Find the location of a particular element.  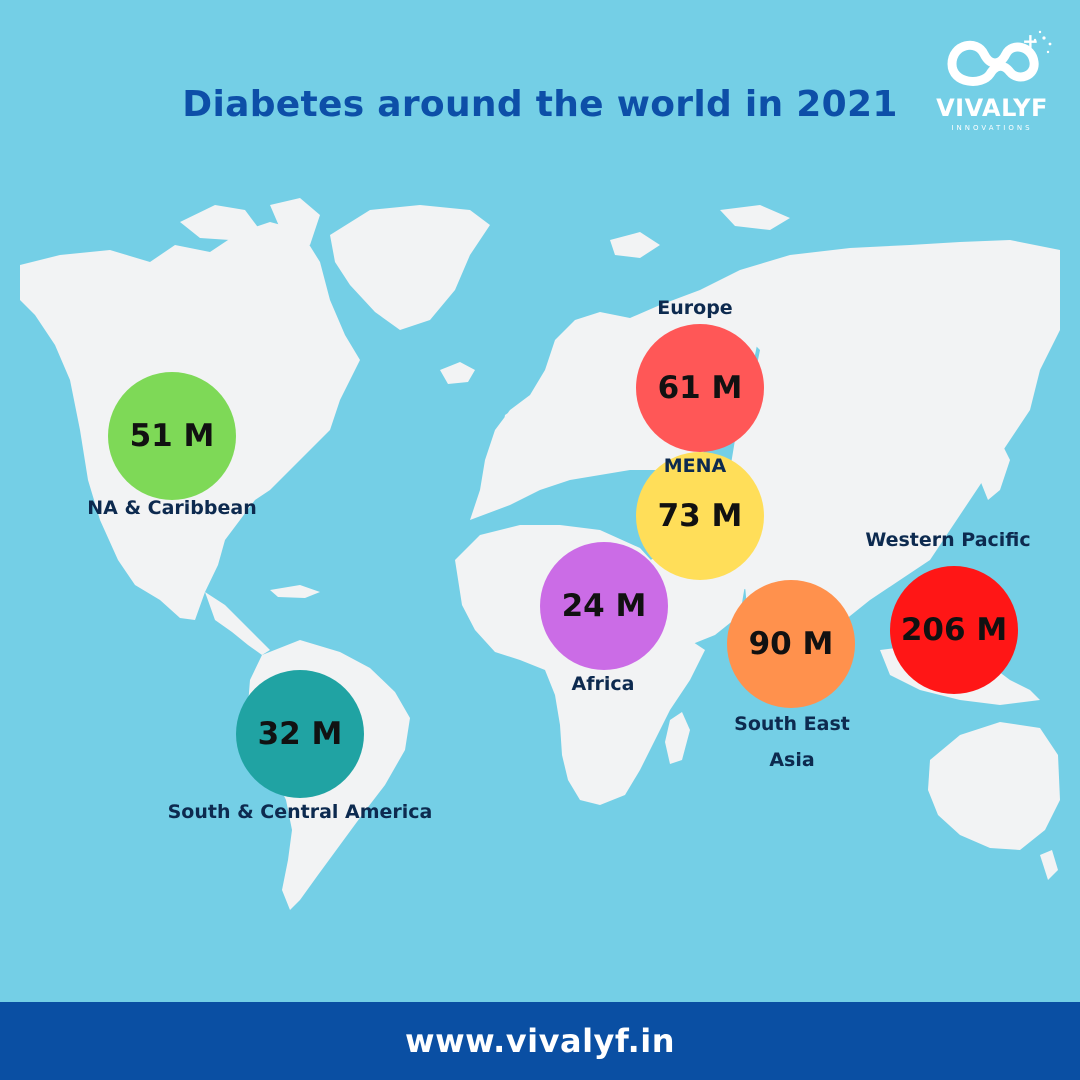

caribbean-islands is located at coordinates (295, 591).